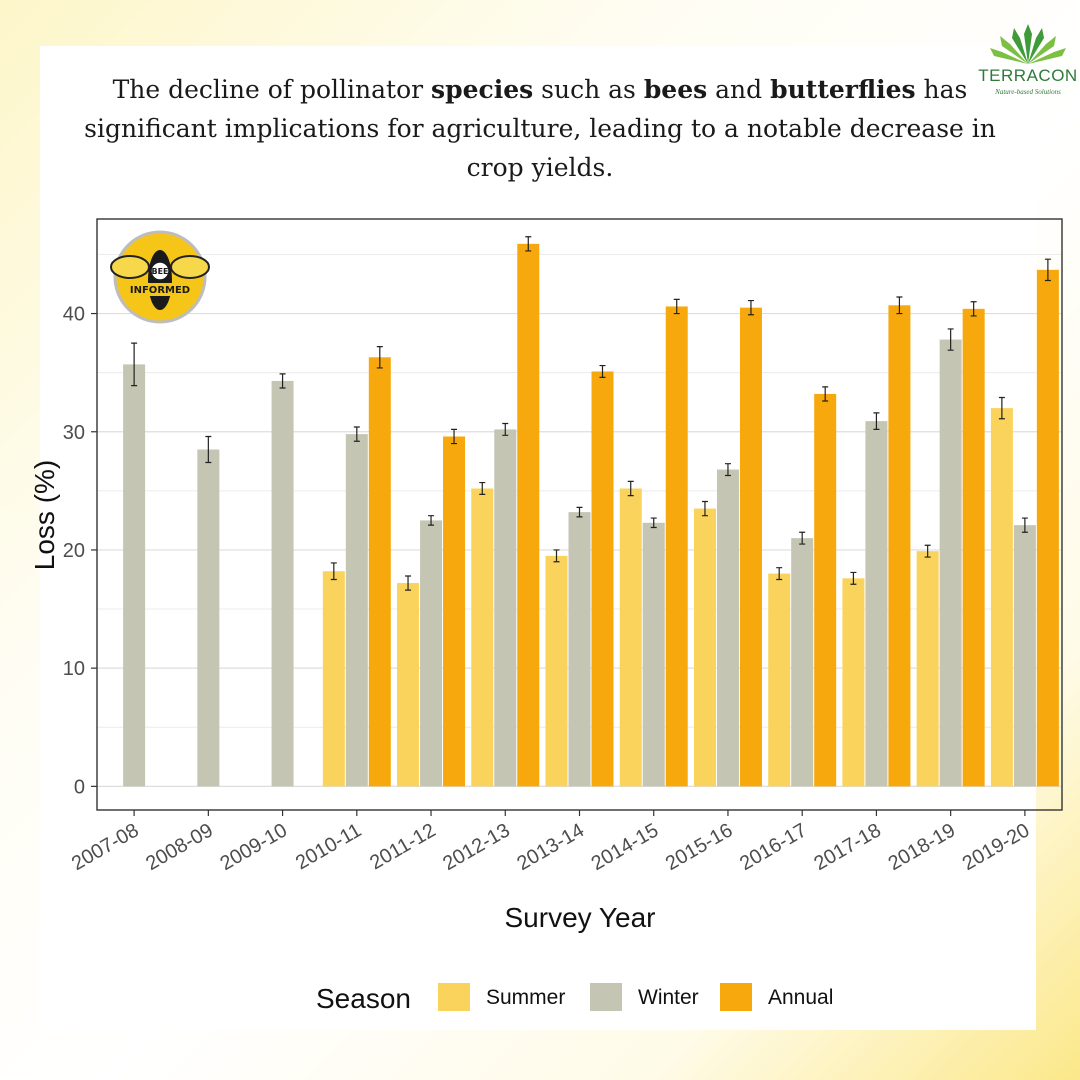 The image size is (1080, 1080). I want to click on x-tick-label: 2008-09, so click(179, 847).